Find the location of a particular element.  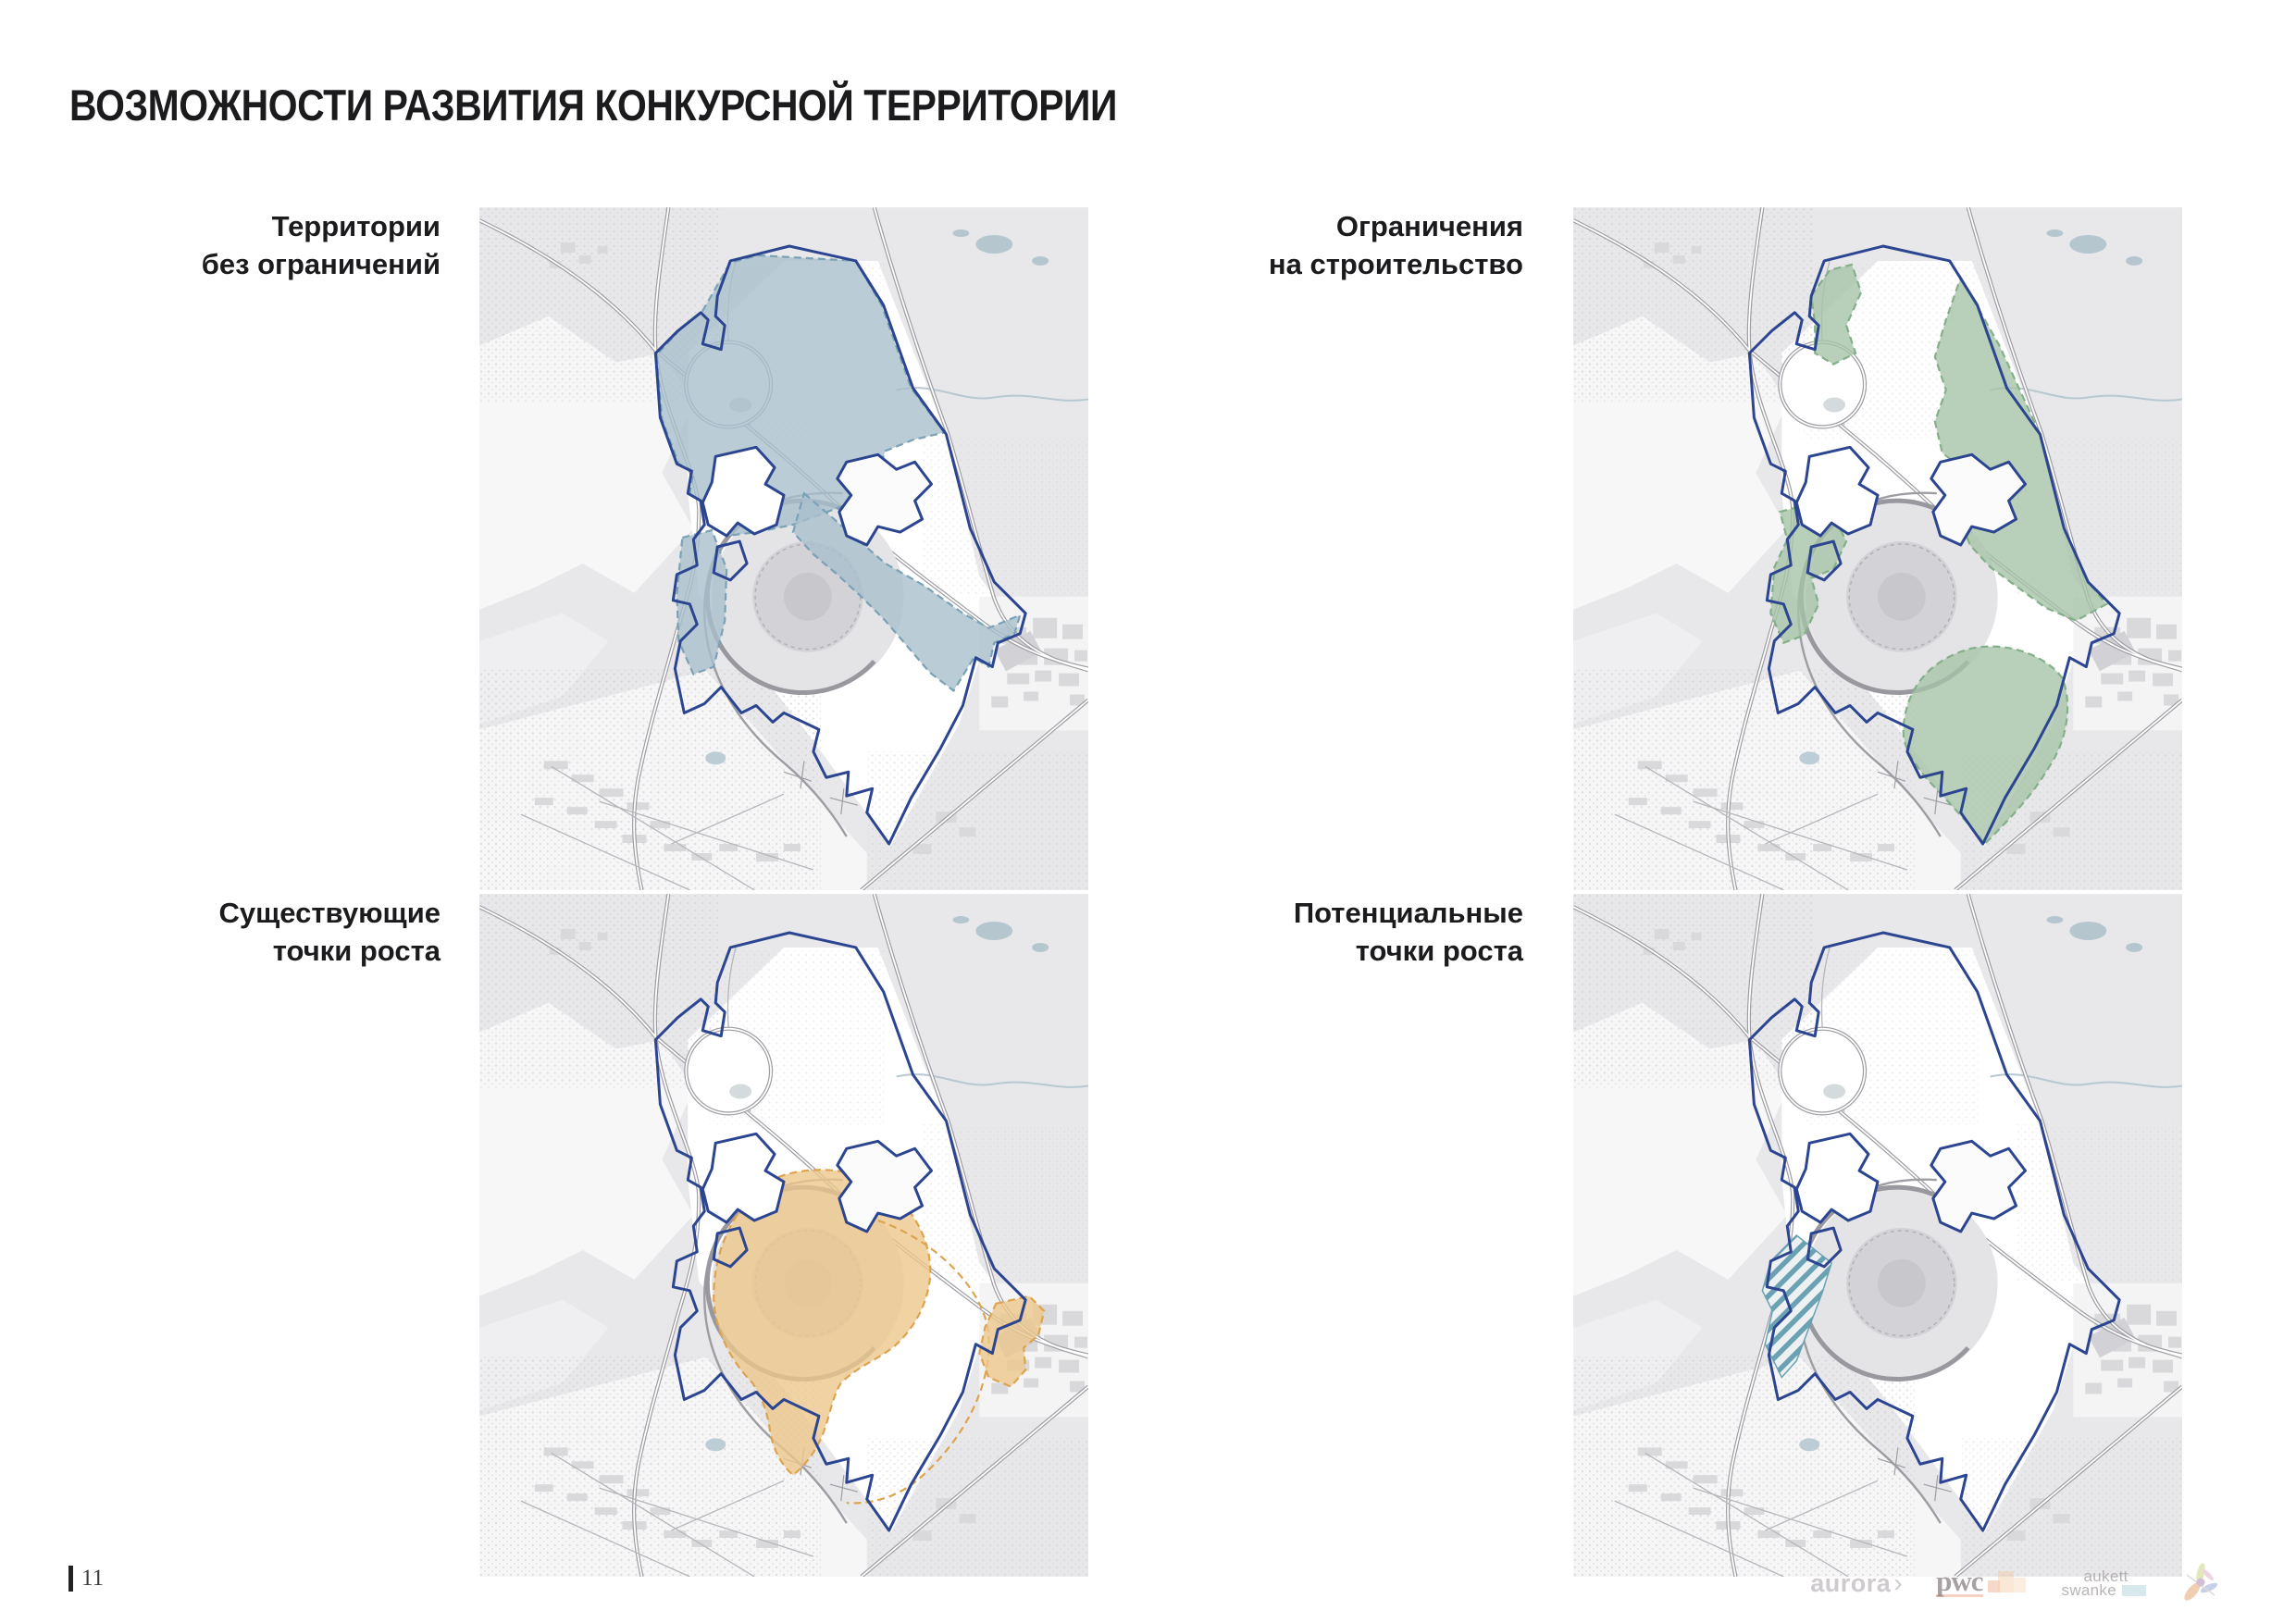

flower-star-icon is located at coordinates (2201, 1583).